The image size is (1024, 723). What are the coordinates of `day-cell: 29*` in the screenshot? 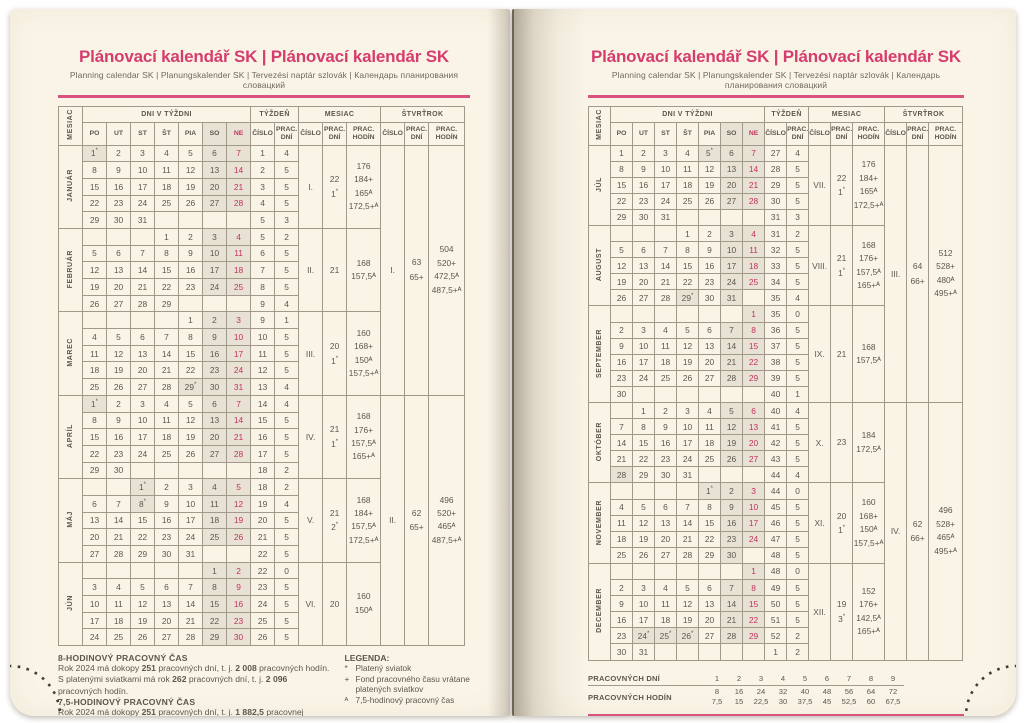 It's located at (190, 387).